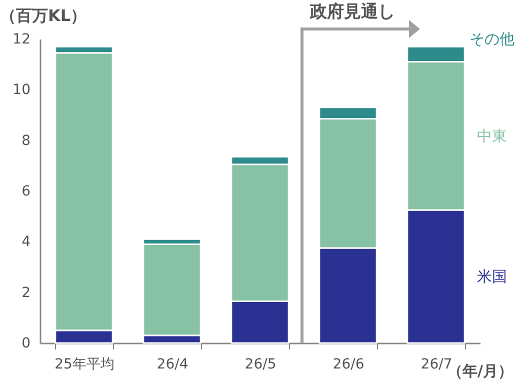  Describe the element at coordinates (26, 292) in the screenshot. I see `y-tick-label: 2` at that location.